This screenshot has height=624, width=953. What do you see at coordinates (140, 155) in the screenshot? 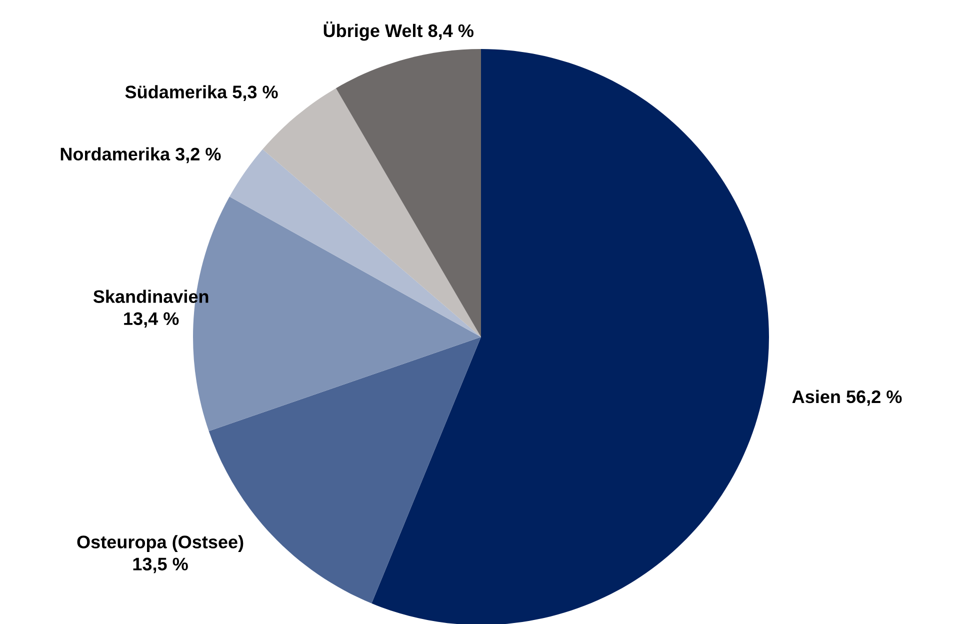
I see `slice-label: Nordamerika 3,2 %` at bounding box center [140, 155].